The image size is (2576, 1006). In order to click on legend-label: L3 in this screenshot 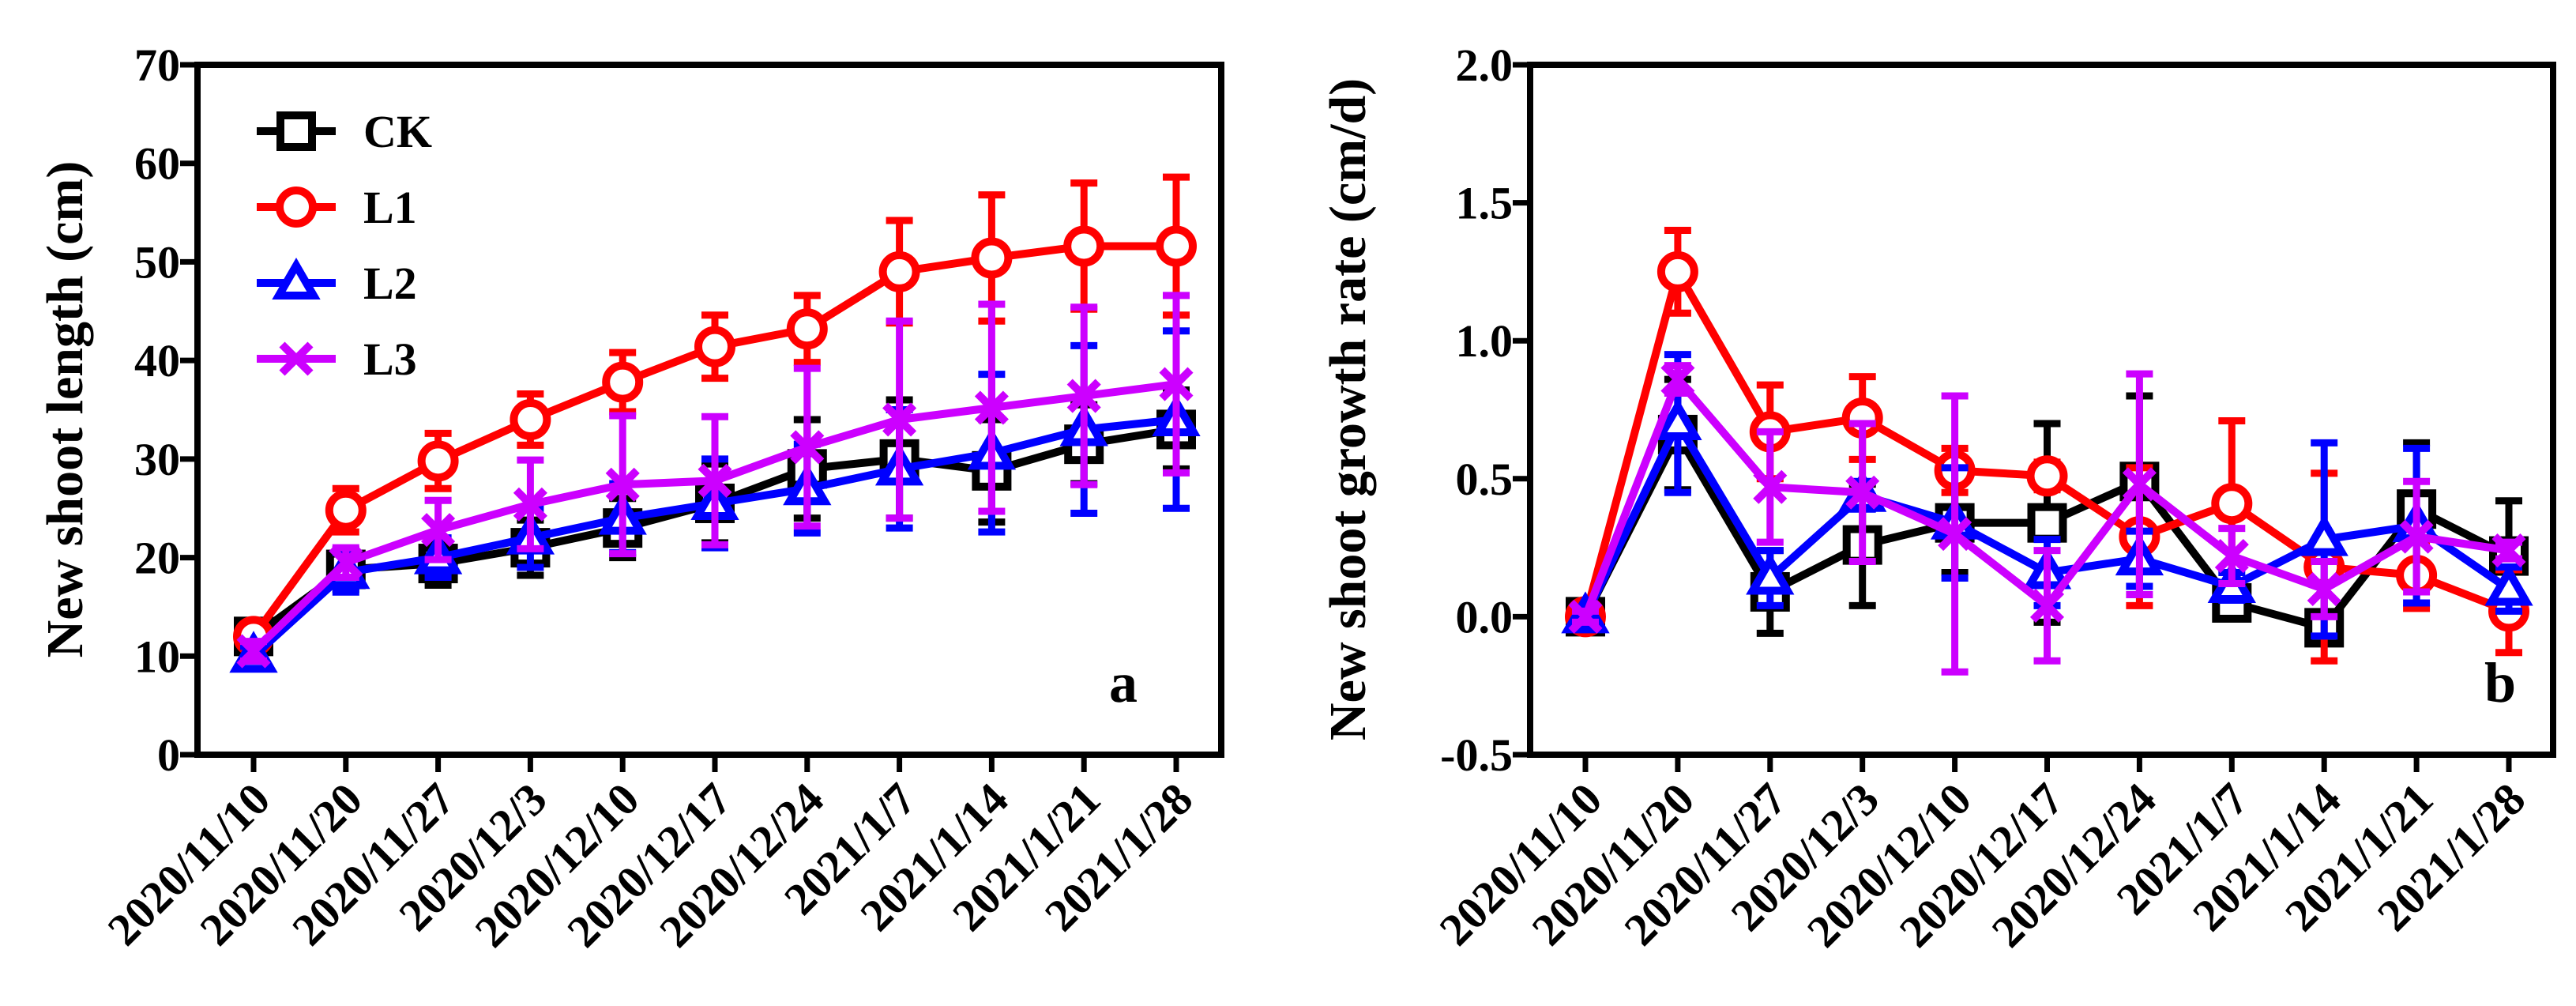, I will do `click(390, 359)`.